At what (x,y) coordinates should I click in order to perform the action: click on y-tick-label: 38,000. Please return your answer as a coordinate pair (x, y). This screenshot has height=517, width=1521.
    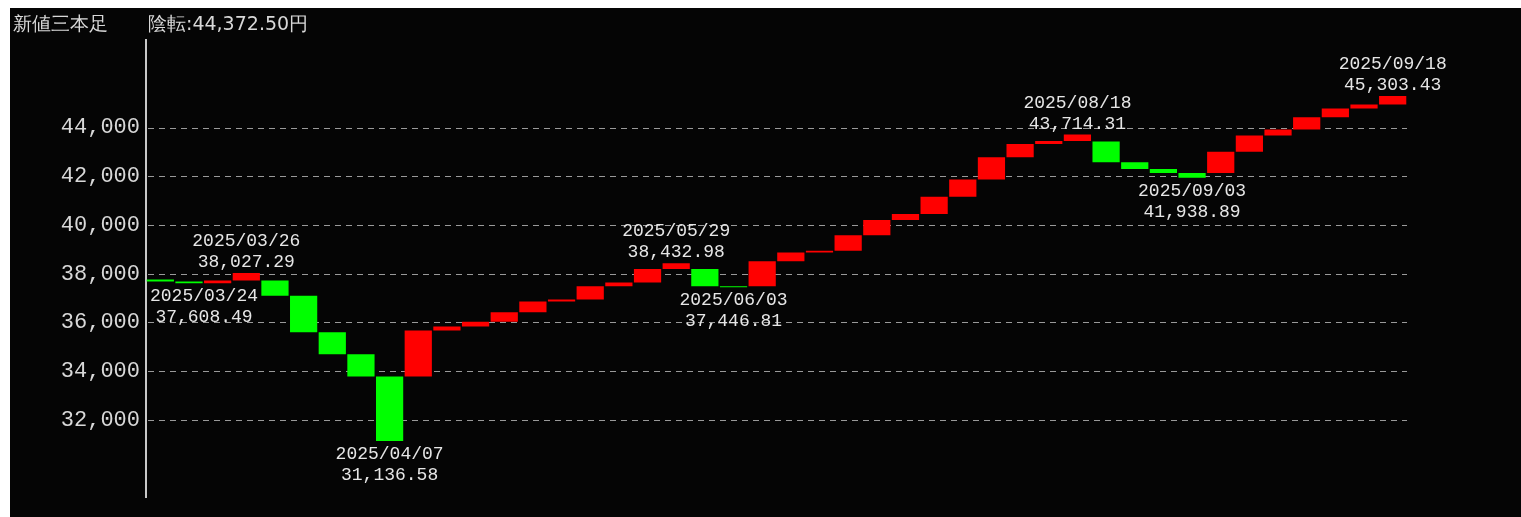
    Looking at the image, I should click on (100, 274).